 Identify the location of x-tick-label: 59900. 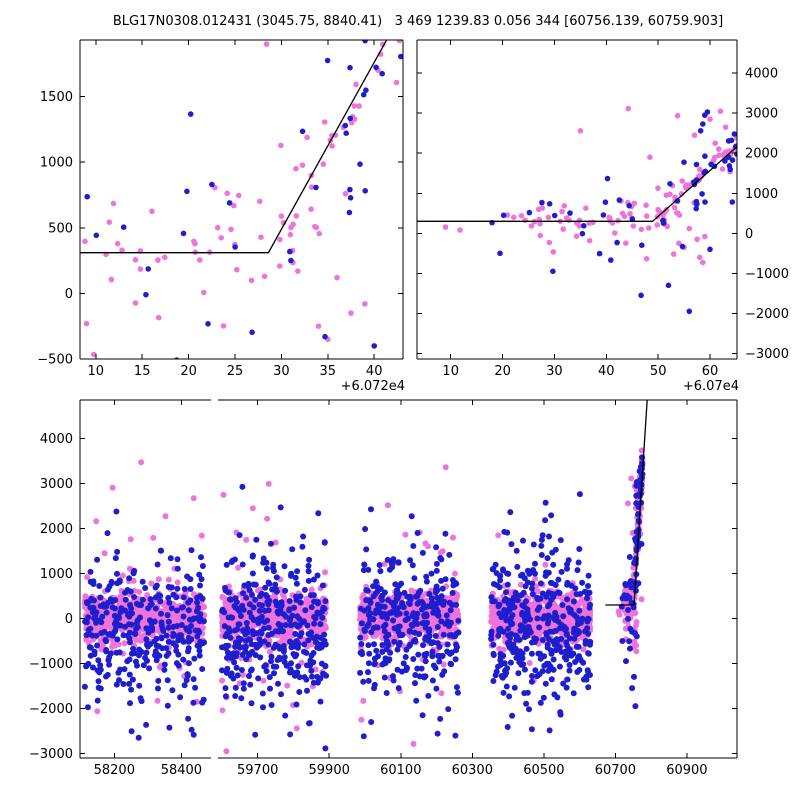
(329, 770).